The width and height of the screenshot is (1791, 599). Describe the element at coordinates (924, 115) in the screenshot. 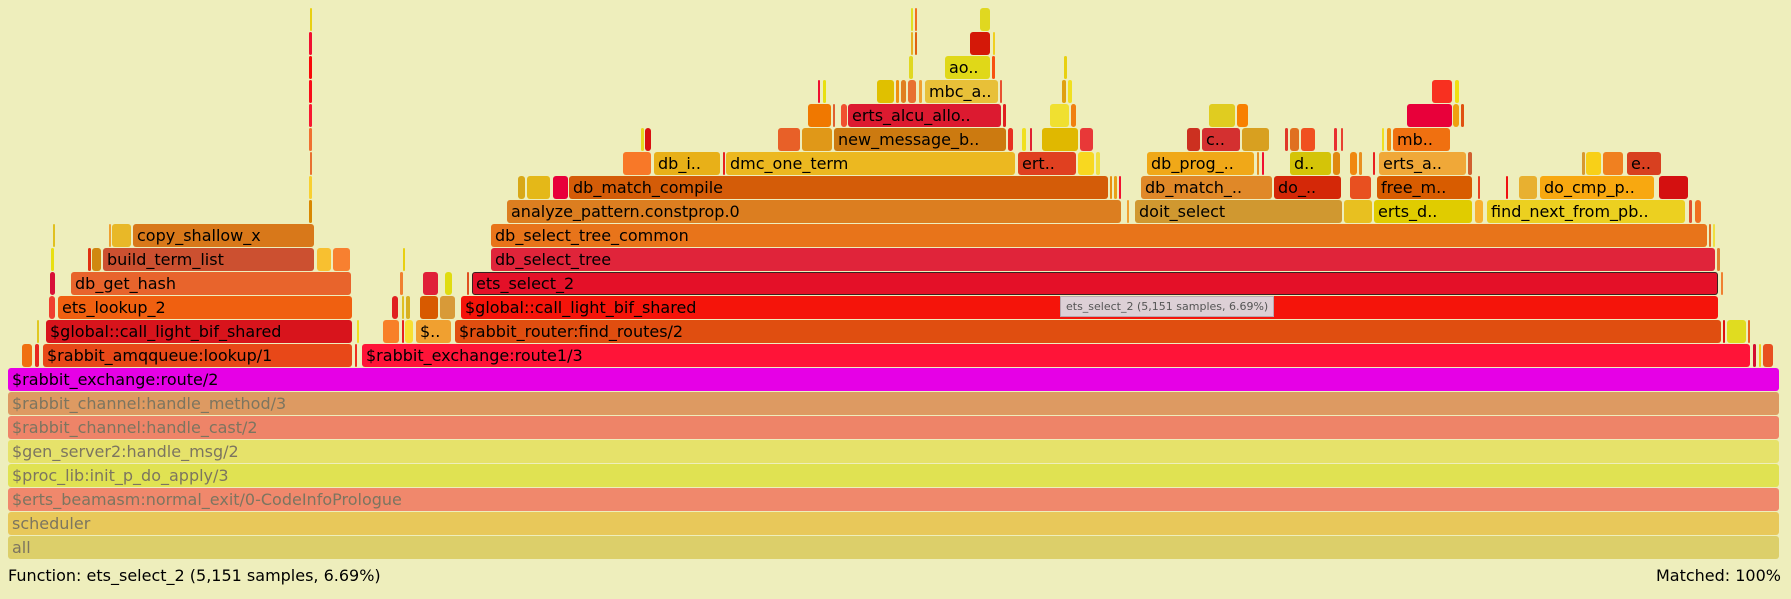

I see `frame-erts-alcu-allo: erts_alcu_allo..` at that location.